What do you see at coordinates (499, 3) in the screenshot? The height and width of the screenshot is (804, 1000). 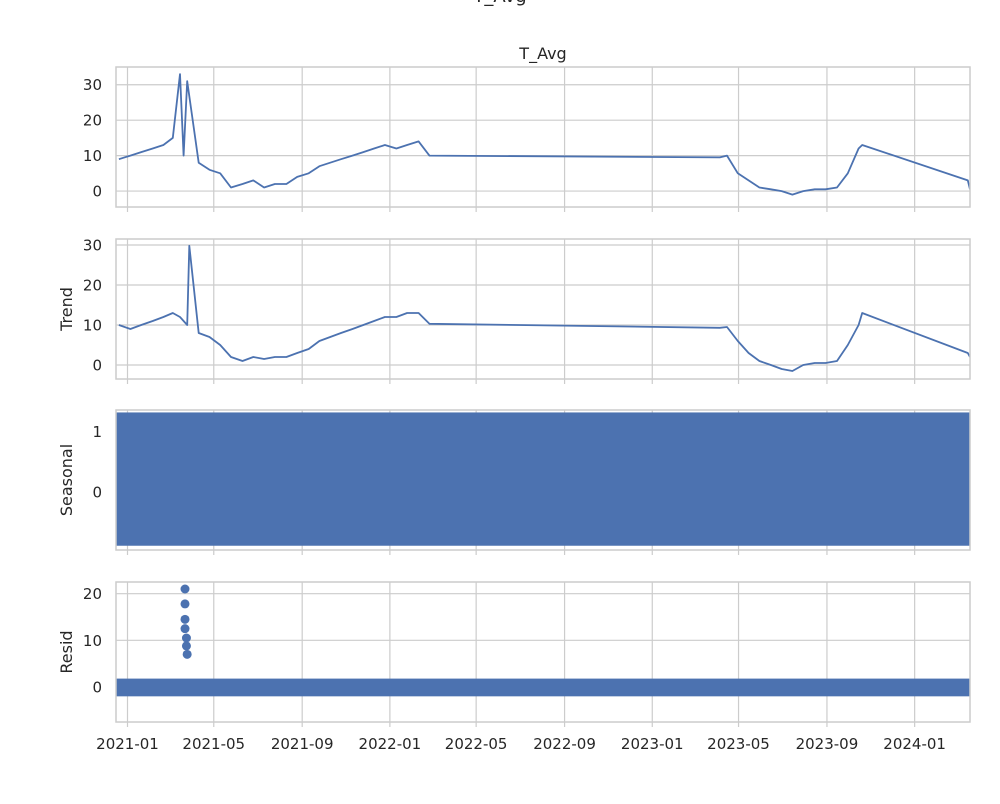 I see `suptitle: T_Avg` at bounding box center [499, 3].